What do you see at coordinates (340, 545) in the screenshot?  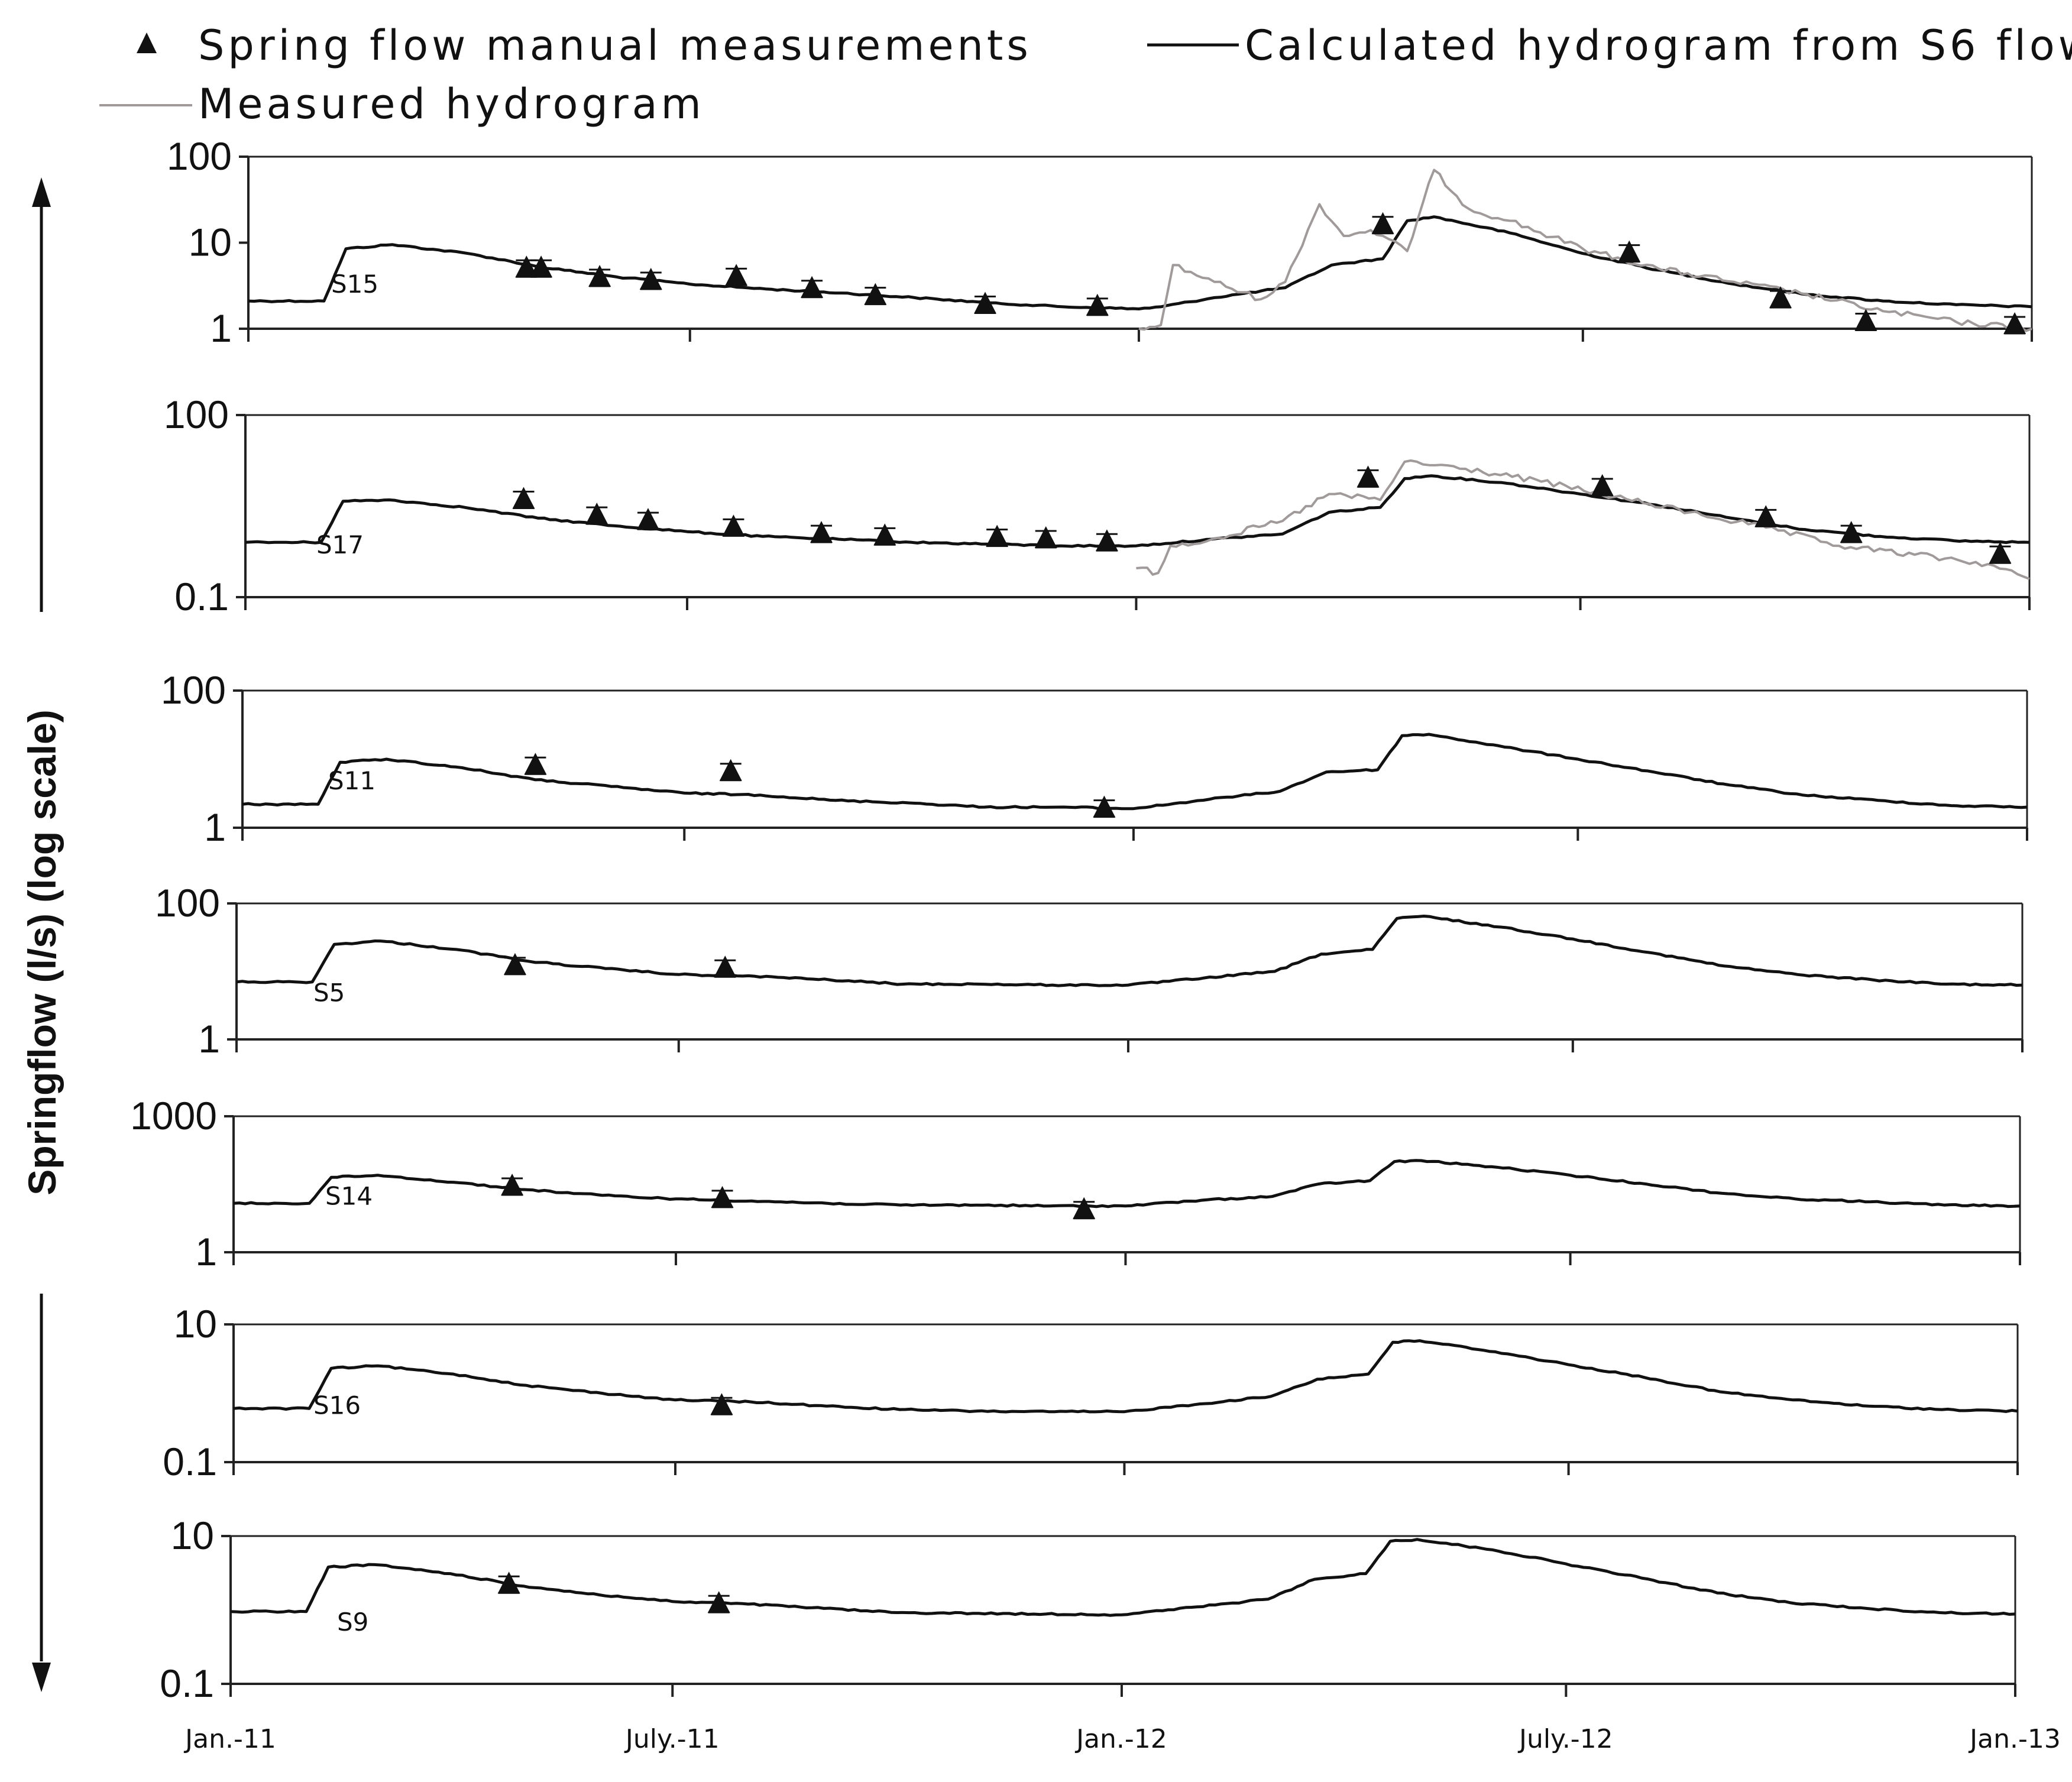 I see `panel-label: S17` at bounding box center [340, 545].